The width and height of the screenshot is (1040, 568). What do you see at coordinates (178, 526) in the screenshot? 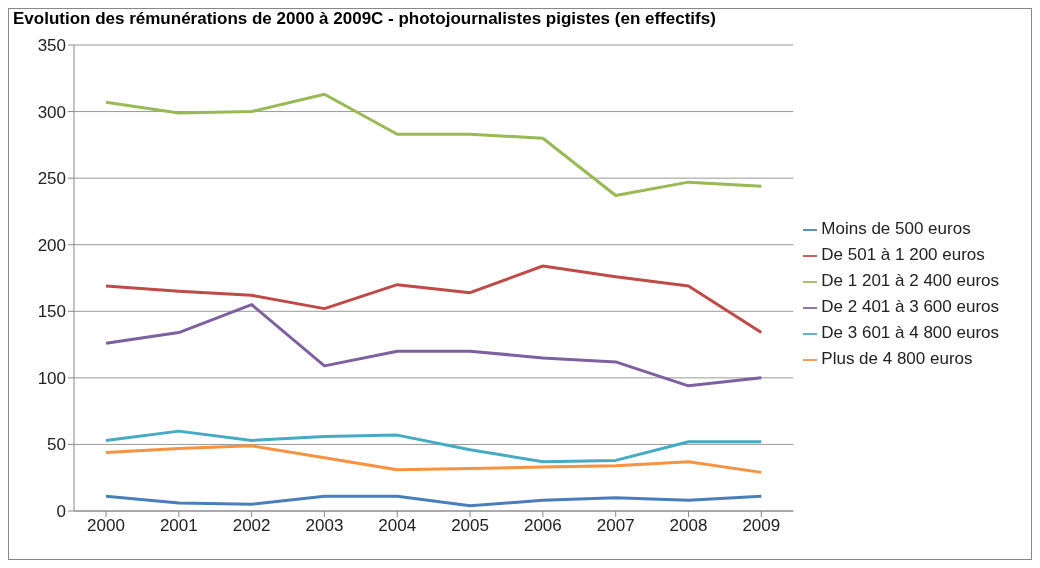
I see `x-tick-label: 2001` at bounding box center [178, 526].